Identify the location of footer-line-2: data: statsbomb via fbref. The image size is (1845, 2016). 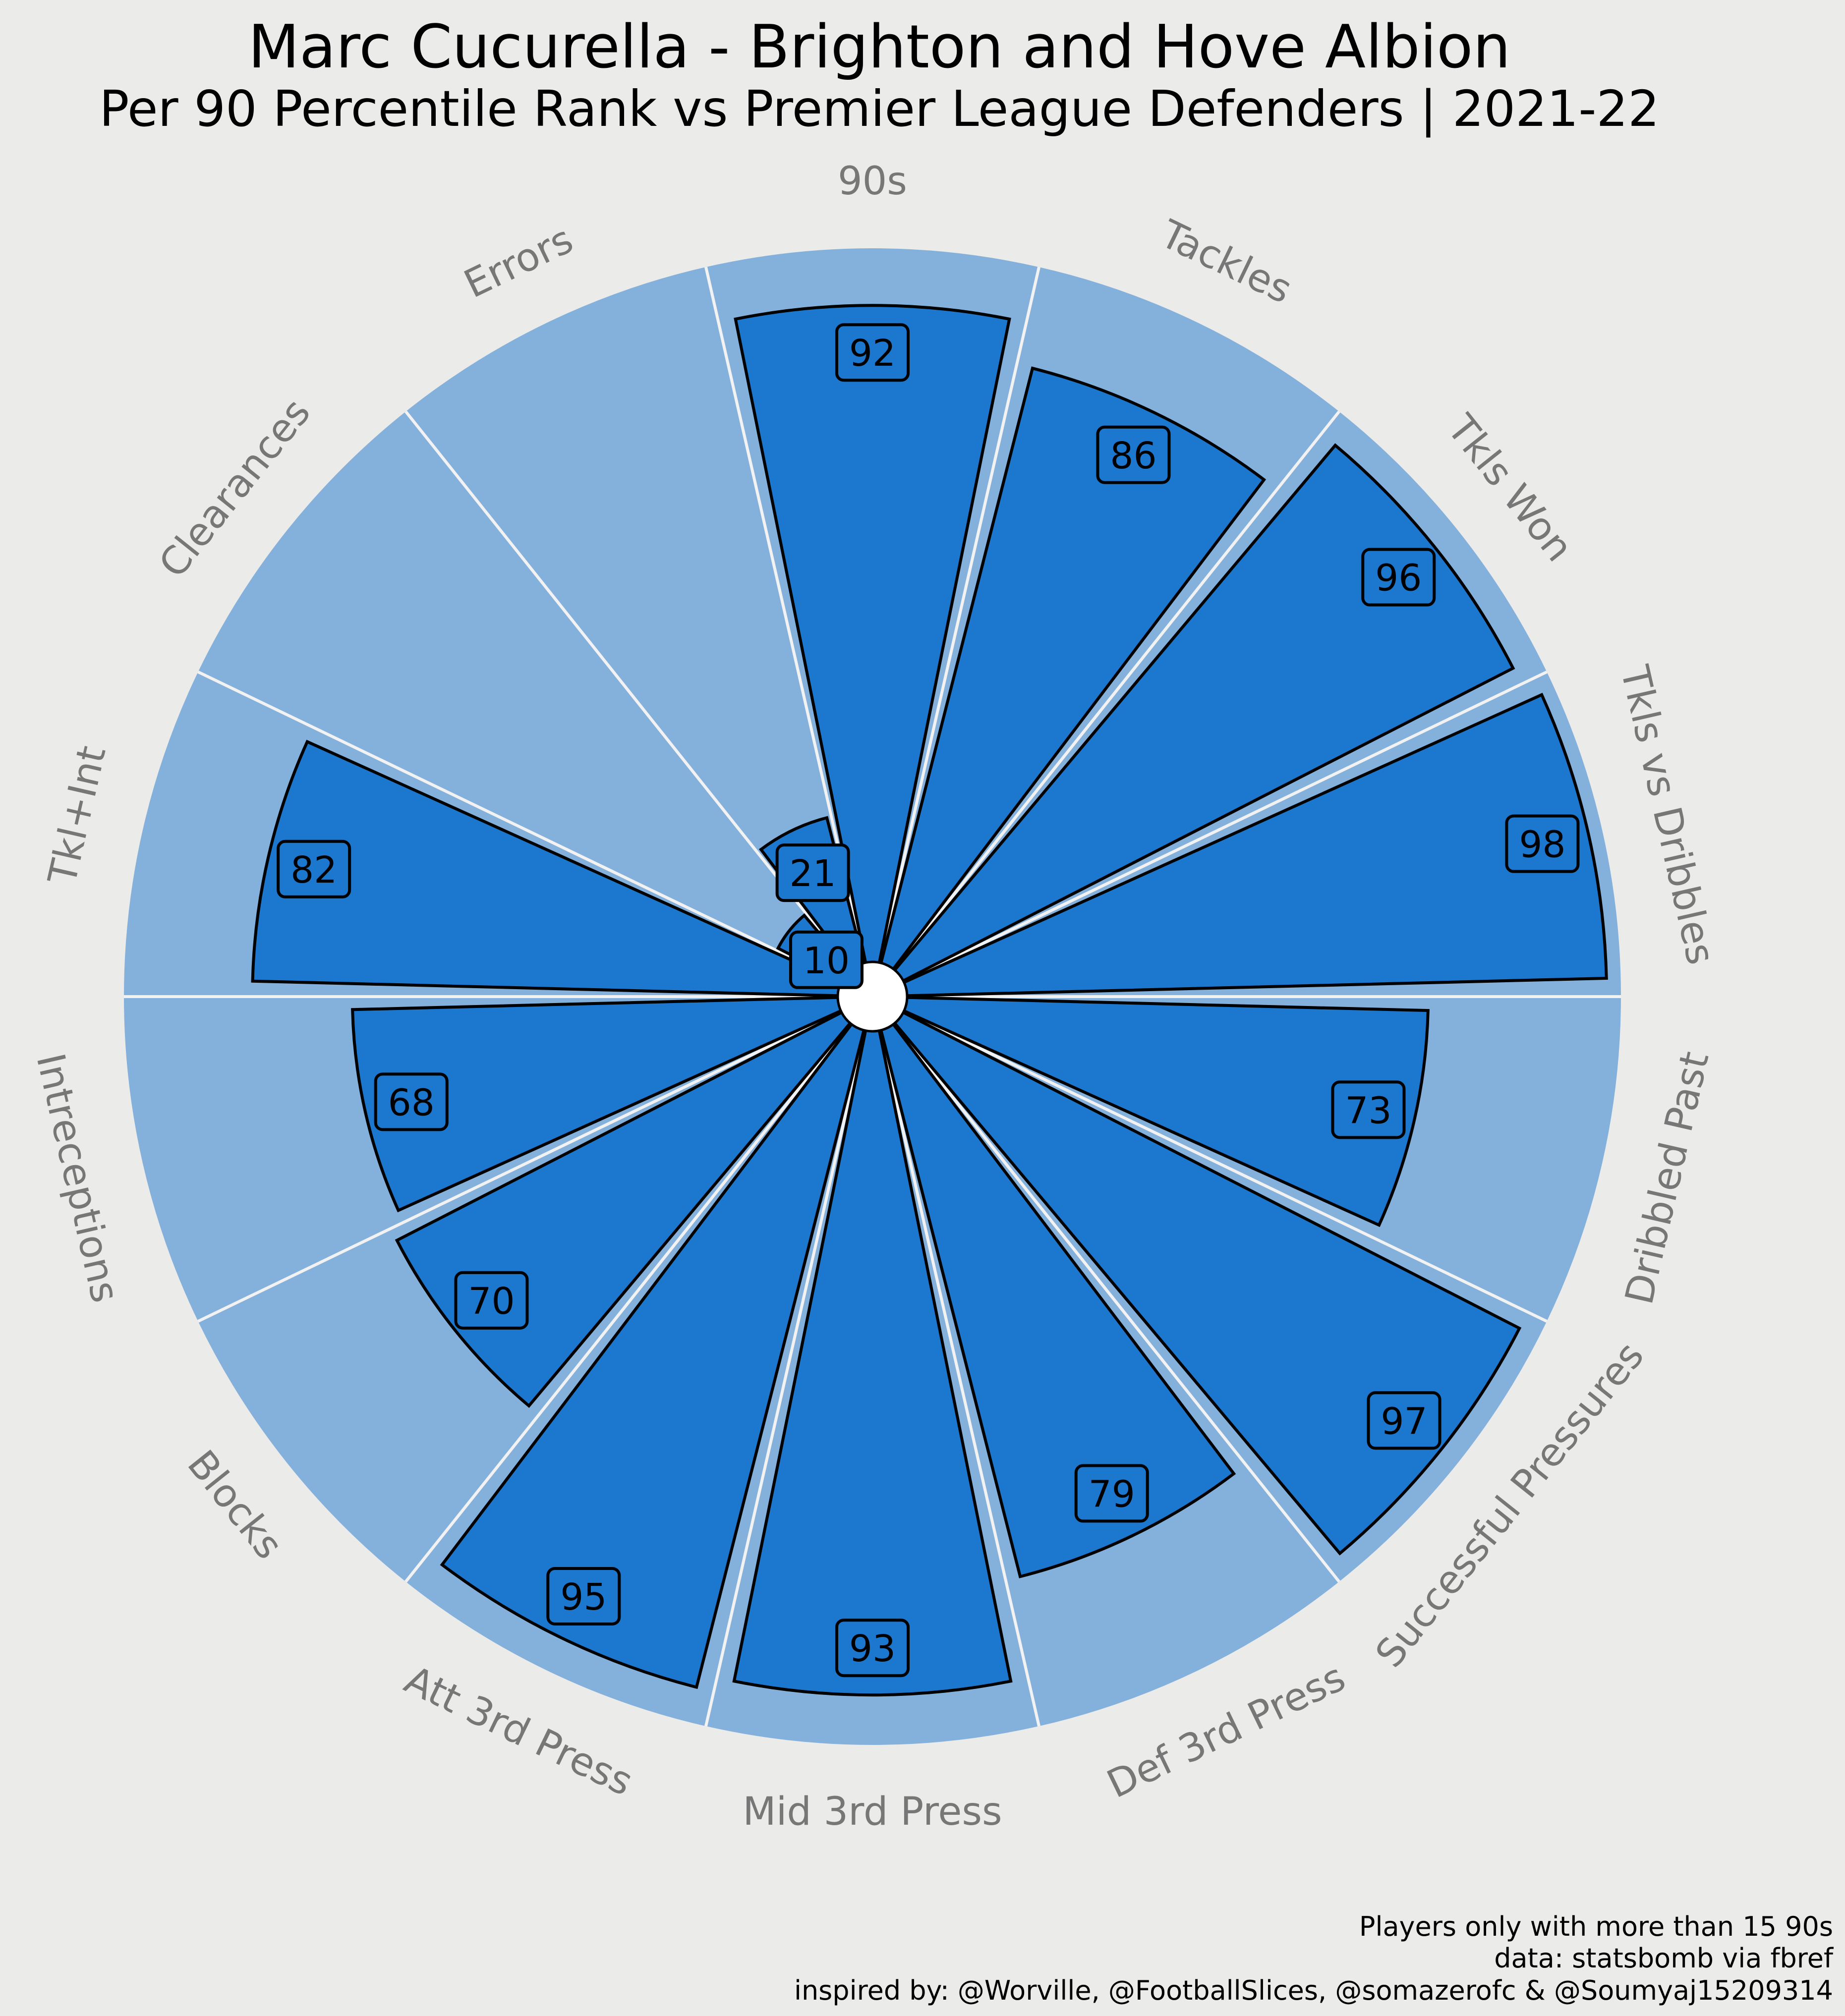
(1663, 1958).